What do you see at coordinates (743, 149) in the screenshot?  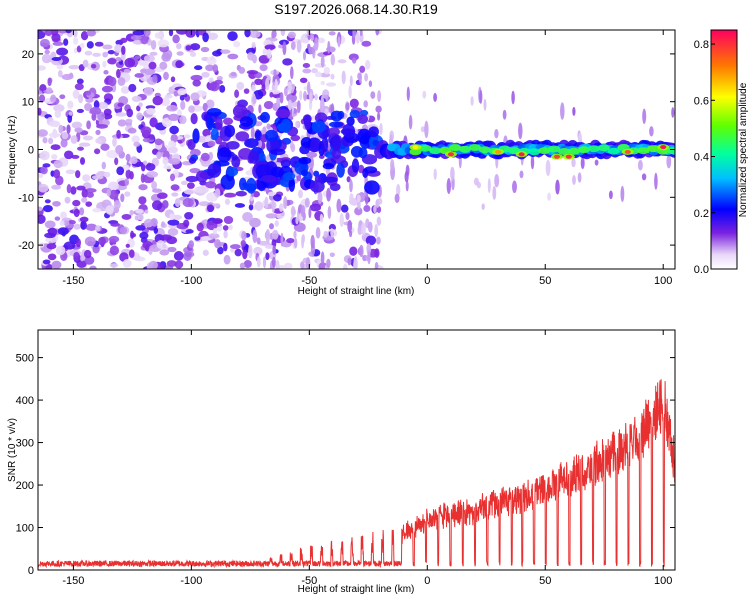 I see `colorbar-label: Normalized spectral amplitude` at bounding box center [743, 149].